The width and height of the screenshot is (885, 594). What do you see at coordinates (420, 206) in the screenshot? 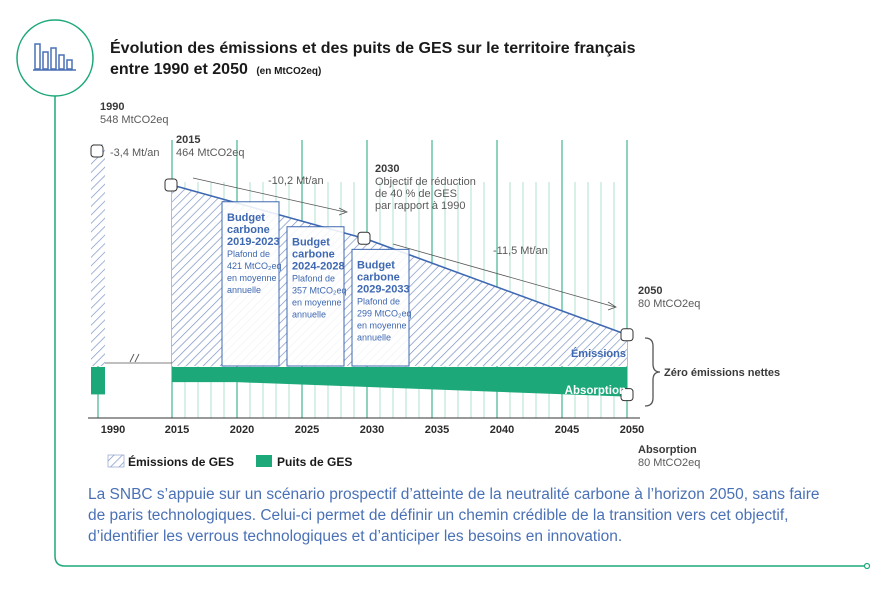
I see `label-2030-line3: par rapport à 1990` at bounding box center [420, 206].